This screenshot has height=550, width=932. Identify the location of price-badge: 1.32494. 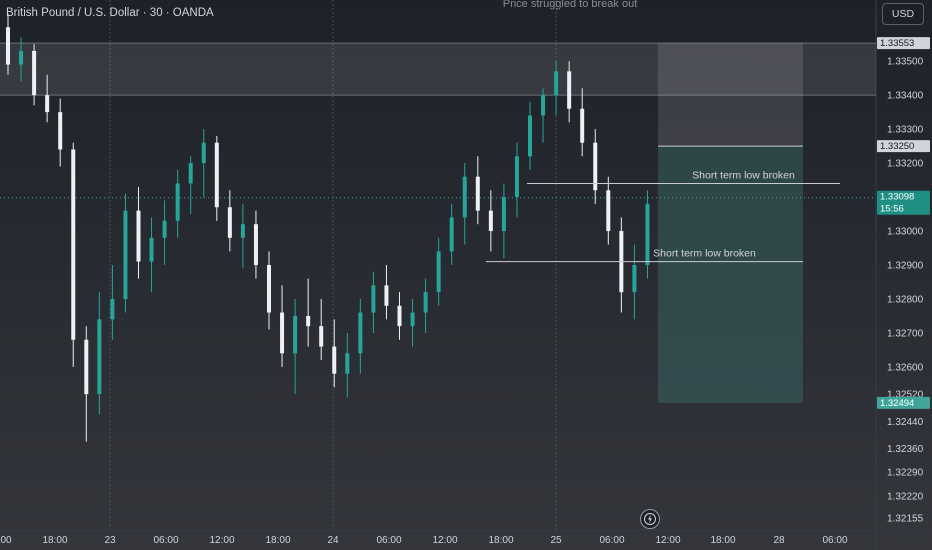
(903, 402).